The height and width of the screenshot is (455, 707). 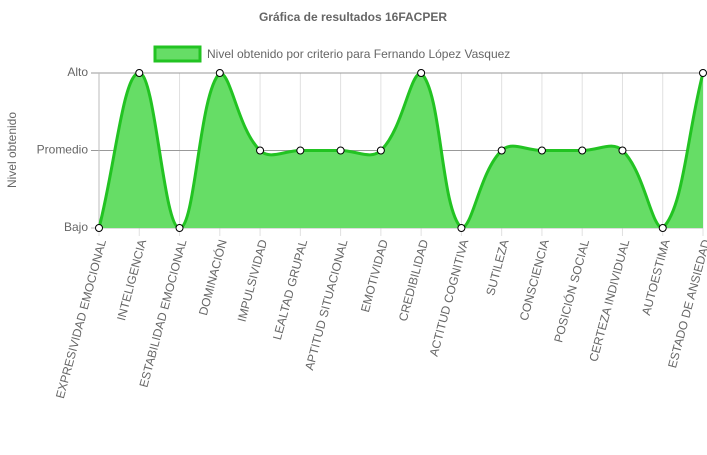 What do you see at coordinates (656, 277) in the screenshot?
I see `x-tick-label: AUTOESTIMA` at bounding box center [656, 277].